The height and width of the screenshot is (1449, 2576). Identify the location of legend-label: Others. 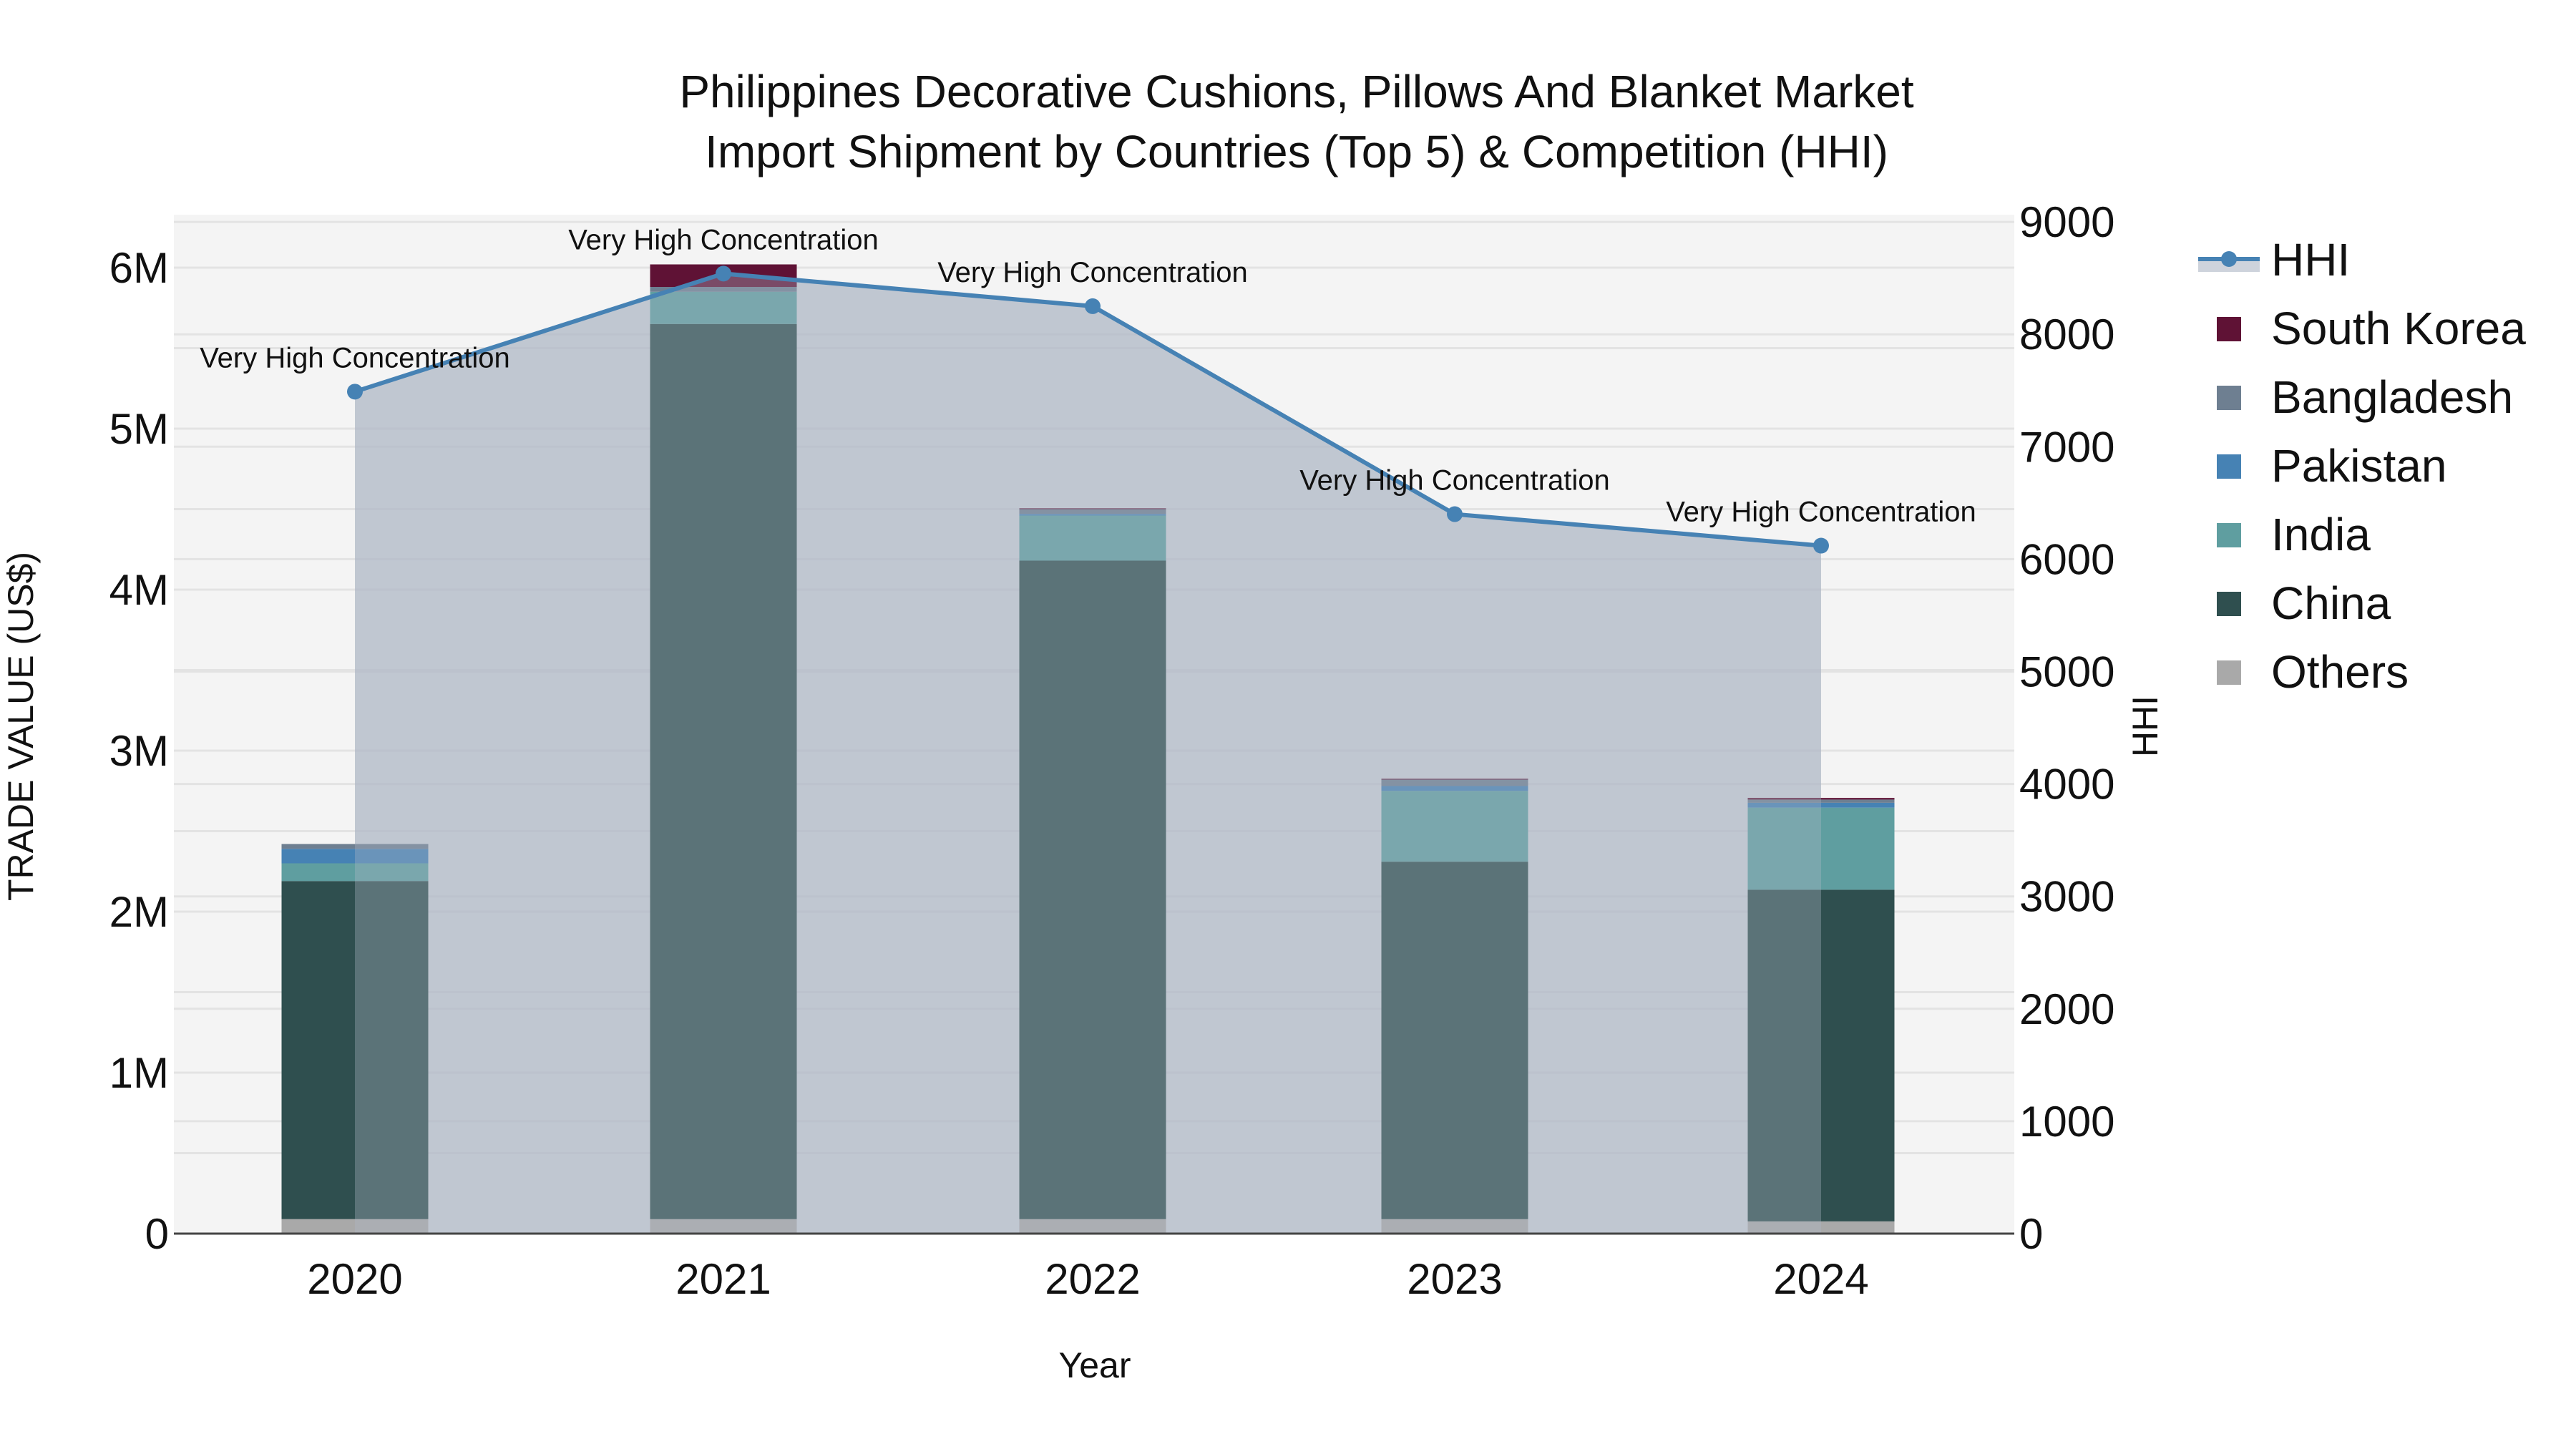
(2340, 672).